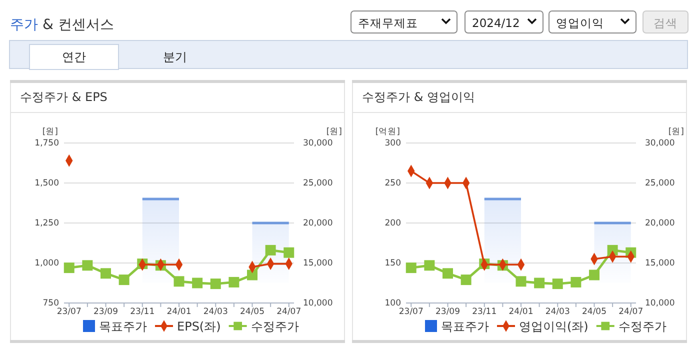  I want to click on y-tick-label: 200, so click(392, 223).